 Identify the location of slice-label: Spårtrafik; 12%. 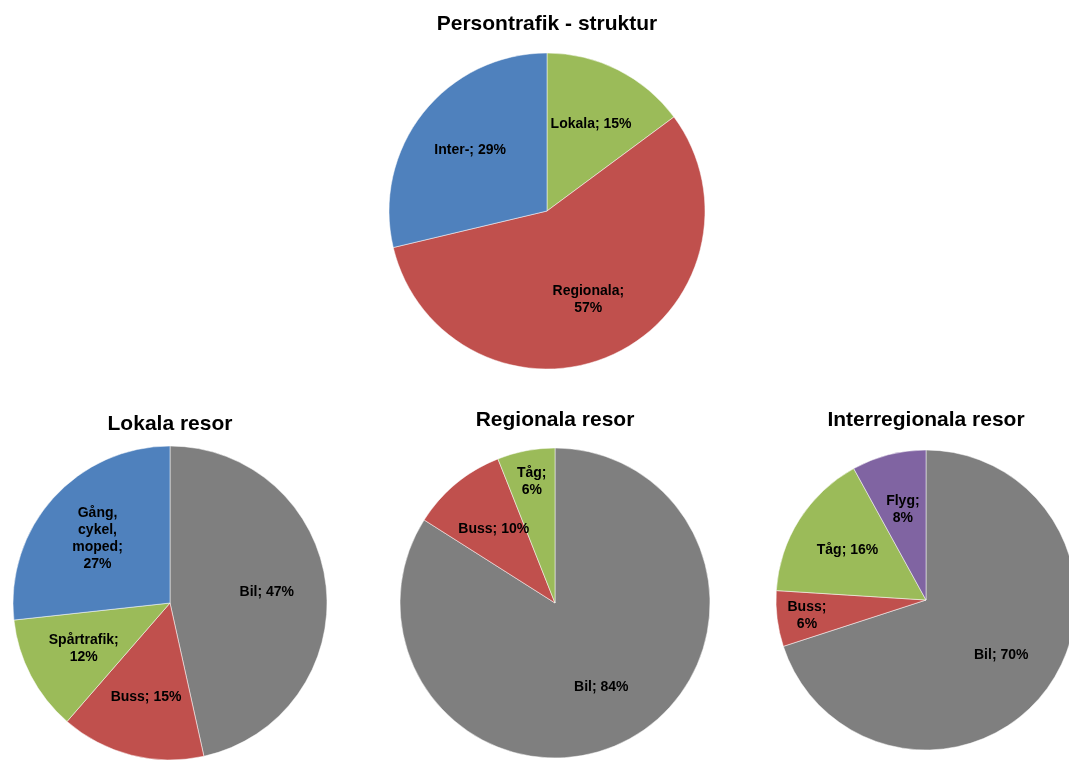
(83, 647).